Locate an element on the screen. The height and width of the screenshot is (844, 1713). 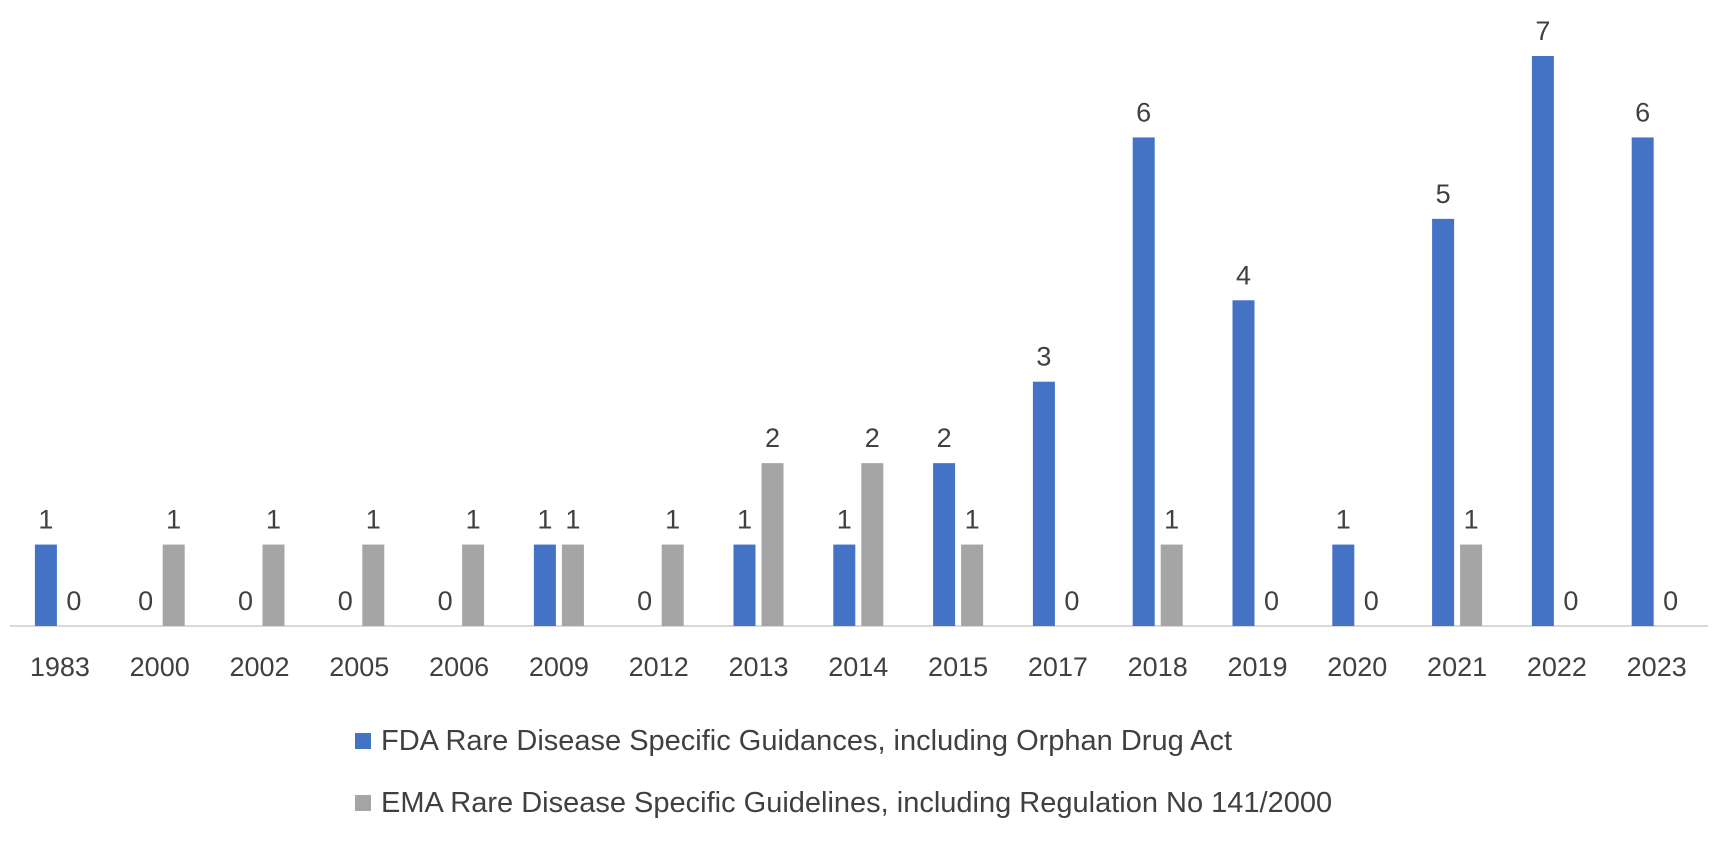
data-label-ema-2017: 0 is located at coordinates (1071, 601).